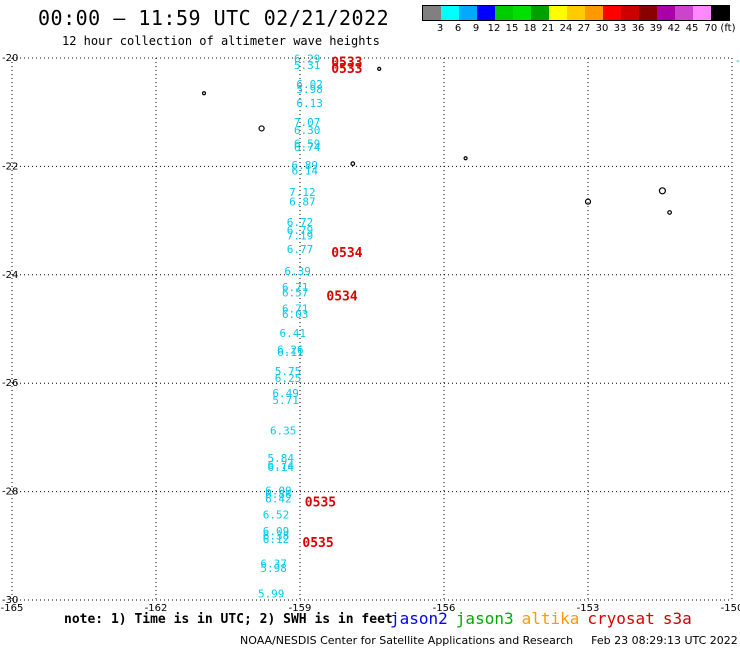  What do you see at coordinates (285, 393) in the screenshot?
I see `swh-value: 6.49` at bounding box center [285, 393].